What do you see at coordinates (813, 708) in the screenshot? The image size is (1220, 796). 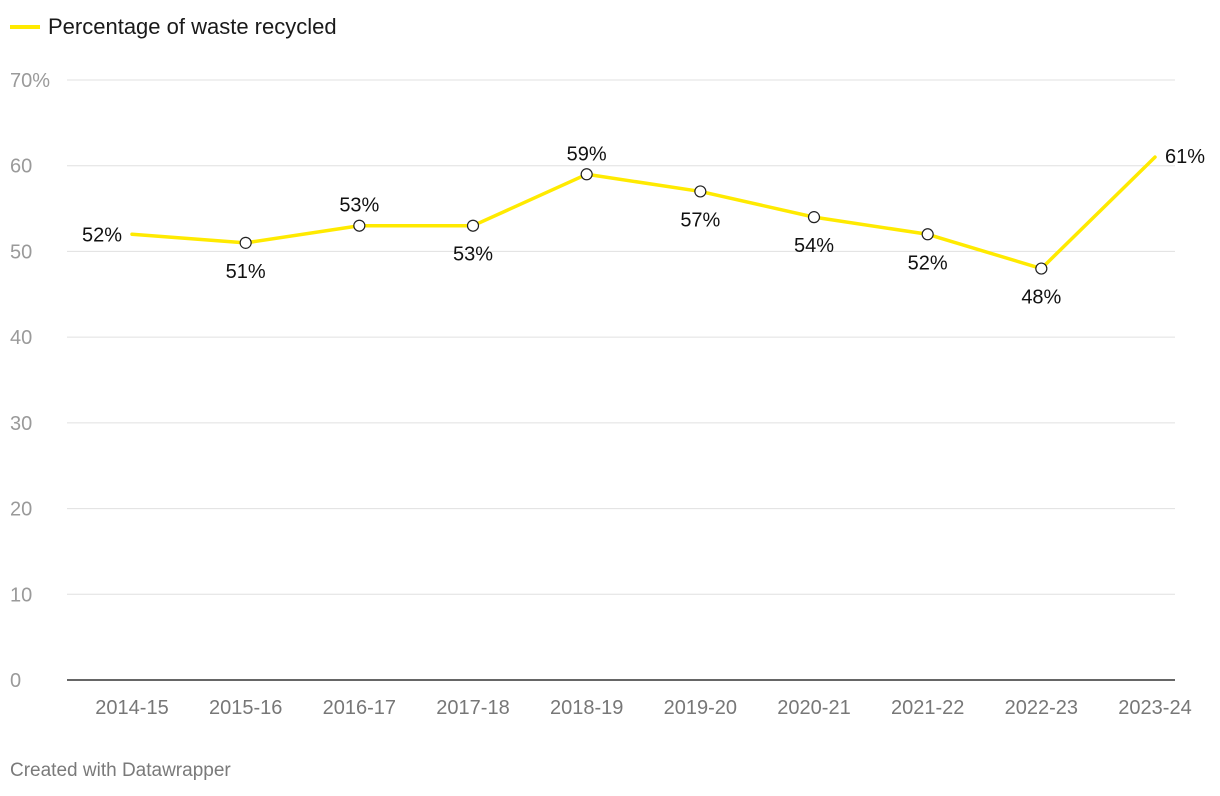 I see `x-tick-label: 2020-21` at bounding box center [813, 708].